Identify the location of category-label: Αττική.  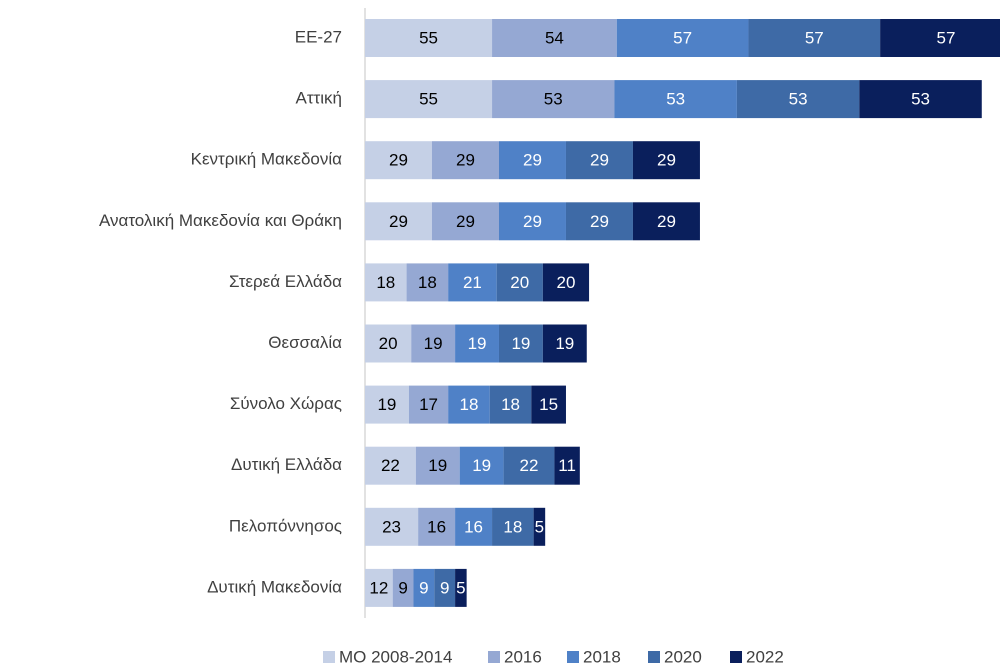
(318, 98).